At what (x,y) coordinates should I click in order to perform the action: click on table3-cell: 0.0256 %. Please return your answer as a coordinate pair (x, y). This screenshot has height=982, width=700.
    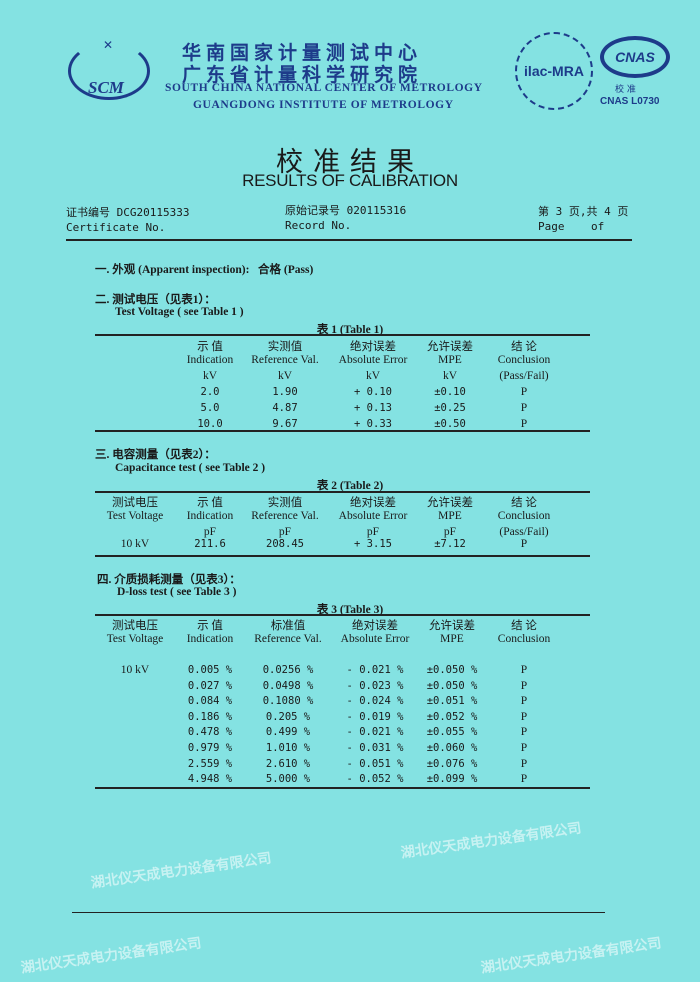
    Looking at the image, I should click on (288, 670).